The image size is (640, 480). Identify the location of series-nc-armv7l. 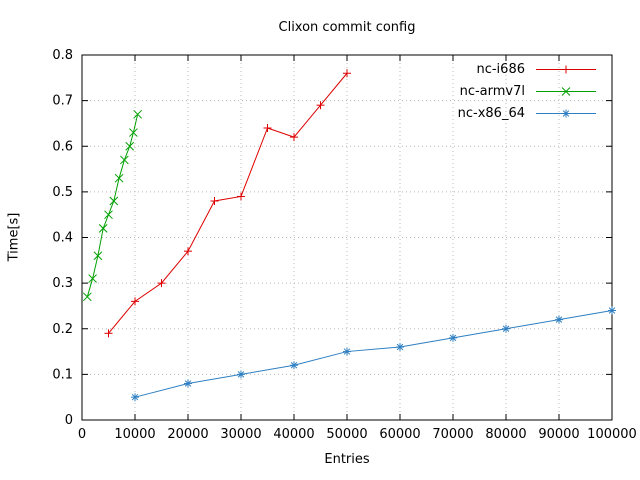
(112, 205).